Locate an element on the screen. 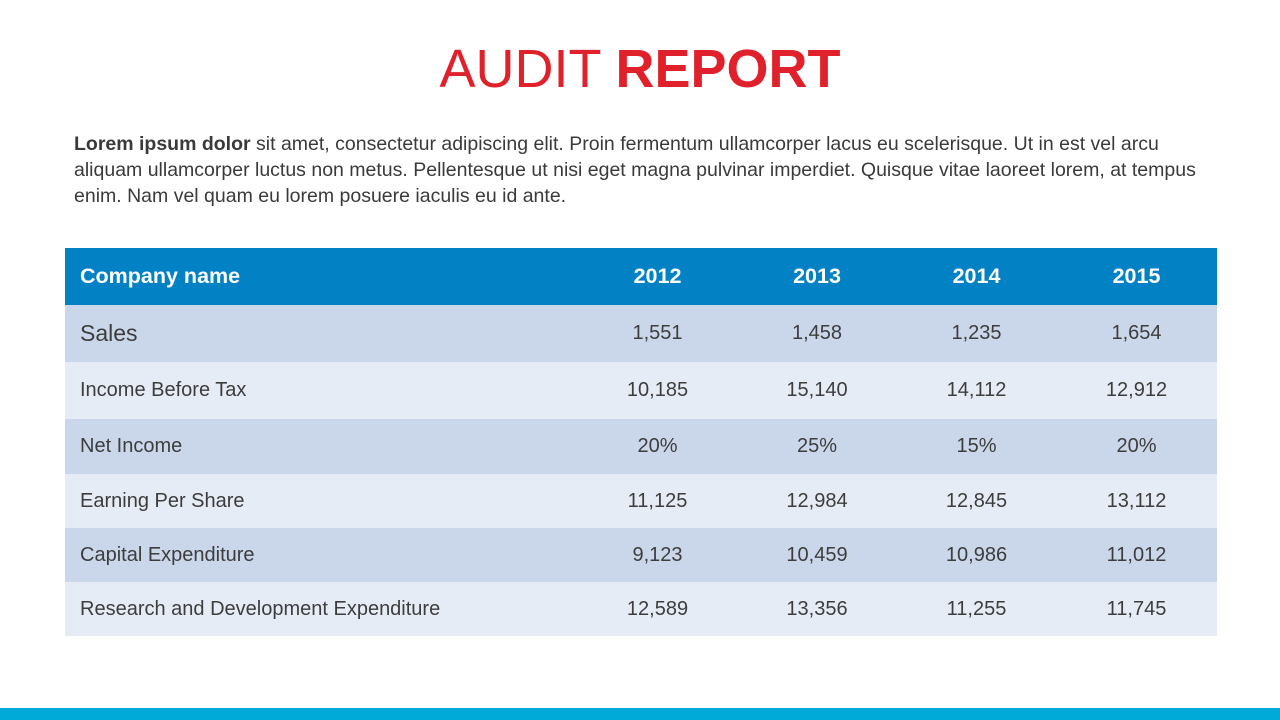  cell-value: 9,123 is located at coordinates (657, 554).